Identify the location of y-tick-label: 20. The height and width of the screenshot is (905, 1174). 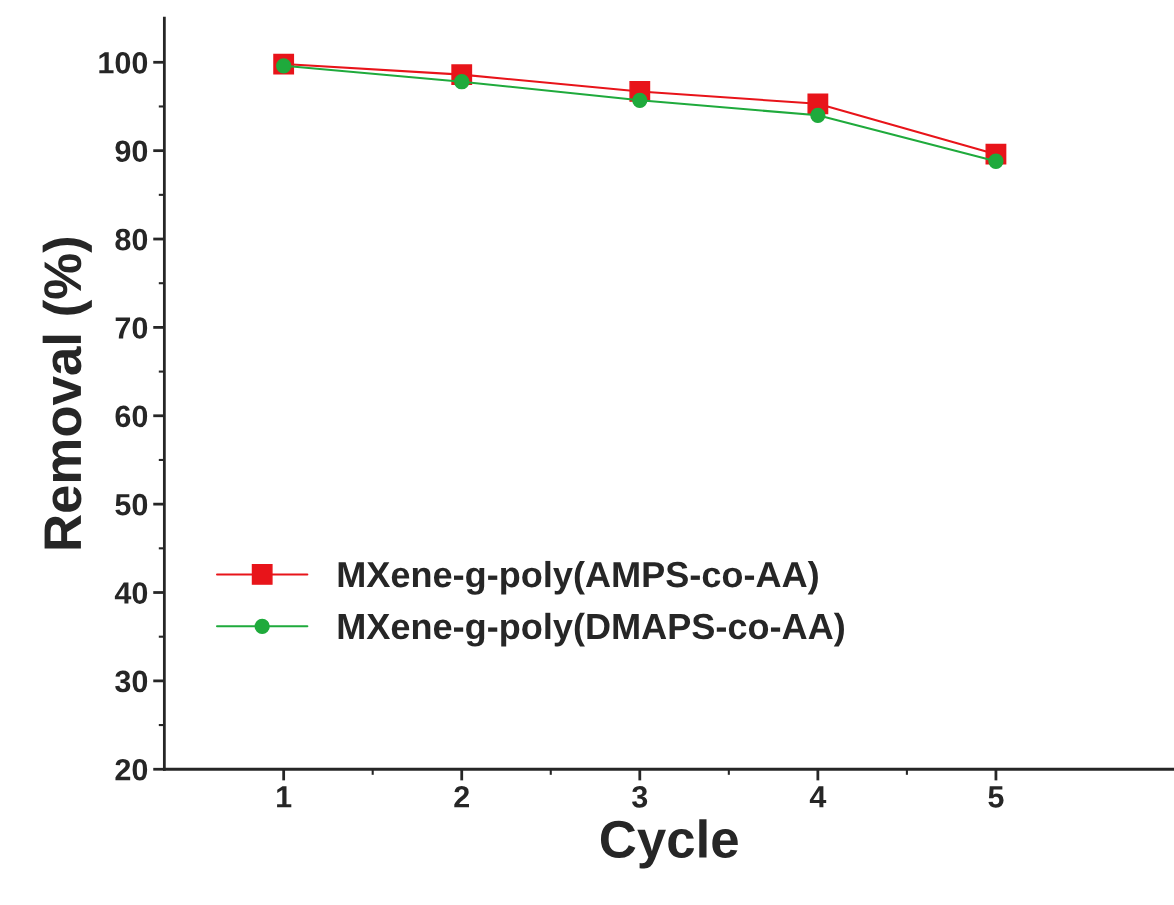
(131, 769).